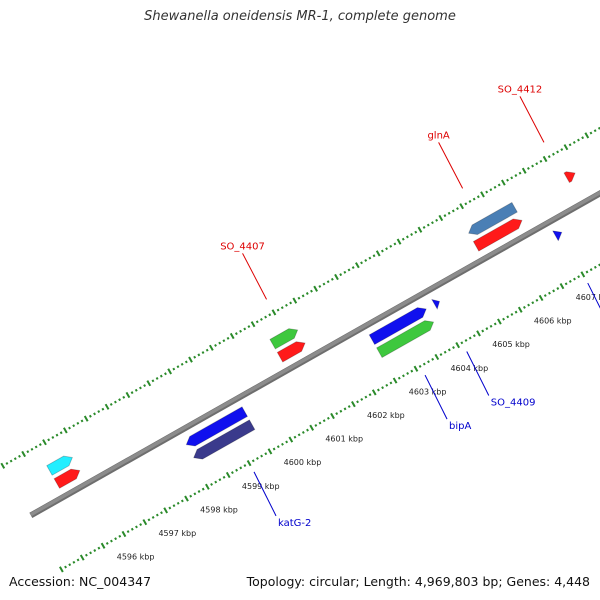 The width and height of the screenshot is (600, 600). What do you see at coordinates (344, 439) in the screenshot?
I see `position-label: 4601 kbp` at bounding box center [344, 439].